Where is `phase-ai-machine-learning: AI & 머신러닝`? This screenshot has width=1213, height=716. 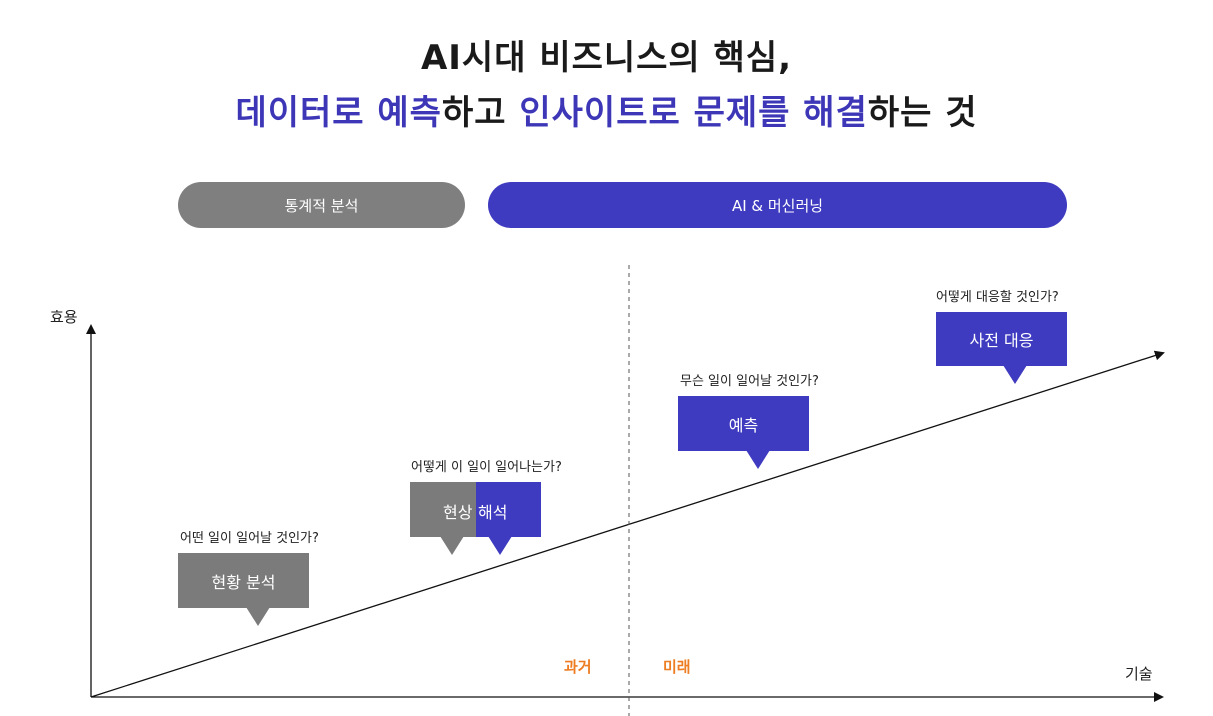 phase-ai-machine-learning: AI & 머신러닝 is located at coordinates (777, 205).